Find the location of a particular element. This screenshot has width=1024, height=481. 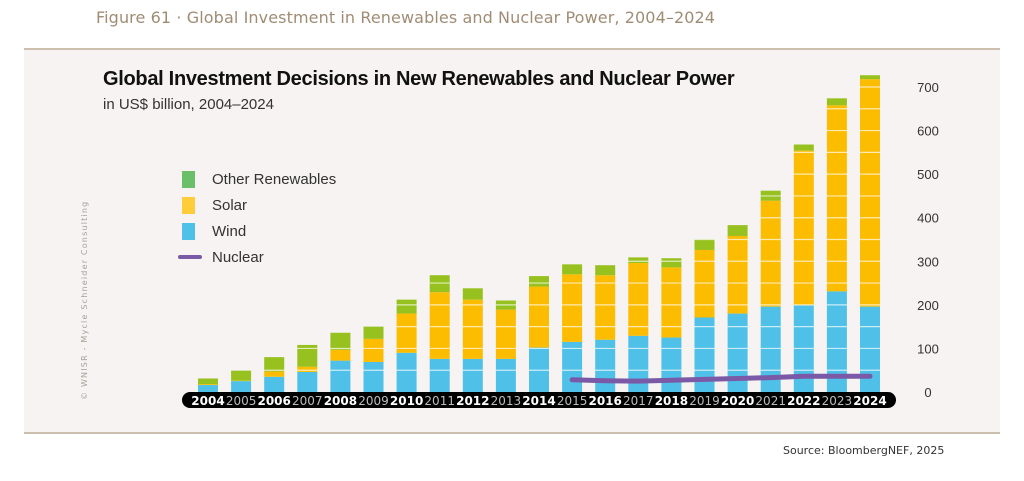

x-tick-label: 2023 is located at coordinates (837, 401).